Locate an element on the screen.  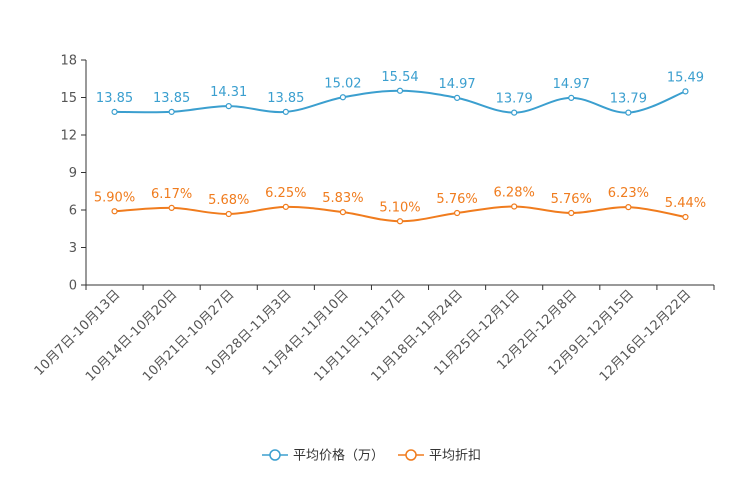
data-label-1-9: 6.23% is located at coordinates (628, 193).